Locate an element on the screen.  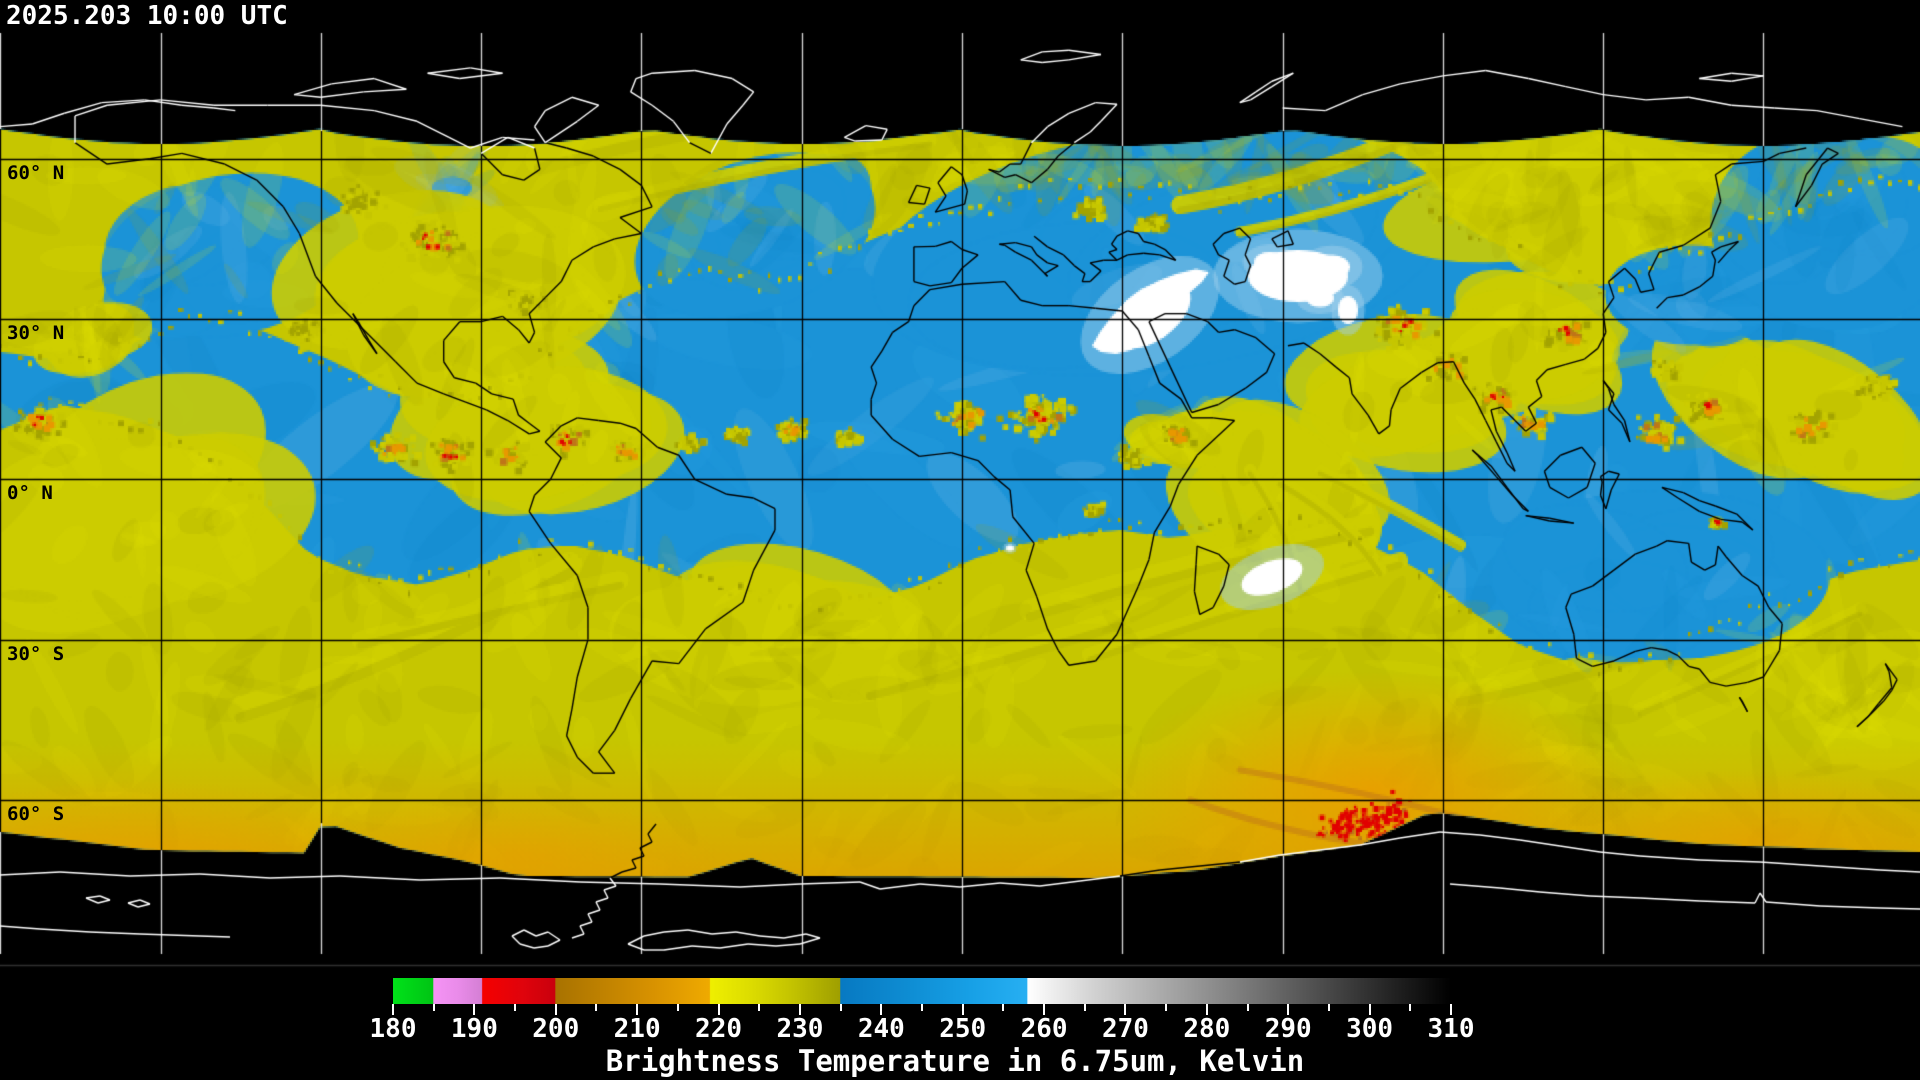
colorbar-tick-label: 200 is located at coordinates (556, 1029).